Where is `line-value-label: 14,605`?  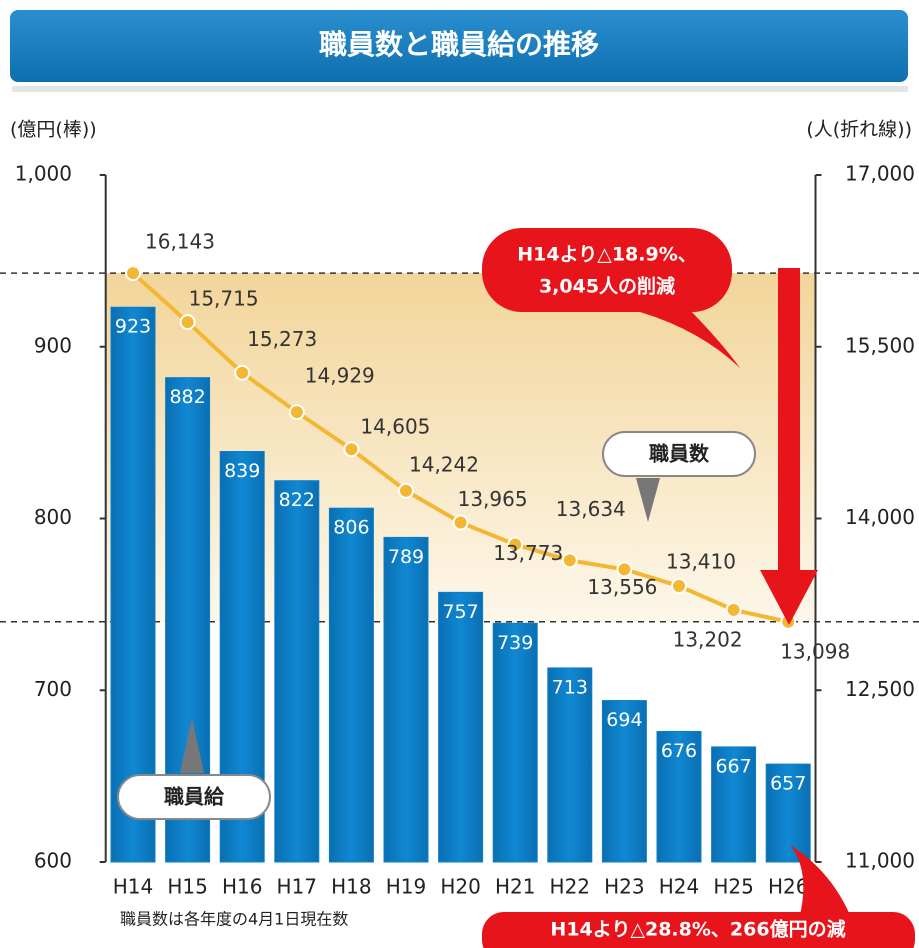 line-value-label: 14,605 is located at coordinates (395, 427).